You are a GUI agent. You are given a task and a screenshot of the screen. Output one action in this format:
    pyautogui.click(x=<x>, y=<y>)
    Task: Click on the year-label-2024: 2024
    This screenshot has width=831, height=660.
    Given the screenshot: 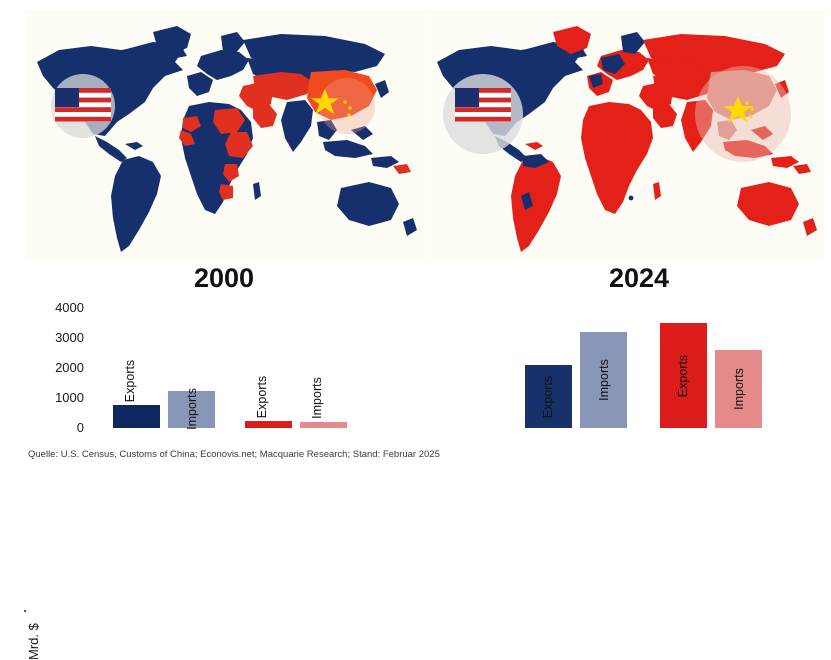 What is the action you would take?
    pyautogui.click(x=639, y=278)
    